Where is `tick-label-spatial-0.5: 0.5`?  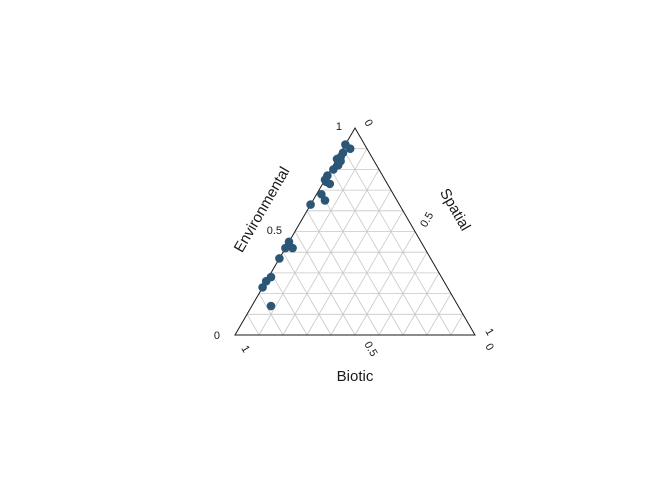
tick-label-spatial-0.5: 0.5 is located at coordinates (427, 219).